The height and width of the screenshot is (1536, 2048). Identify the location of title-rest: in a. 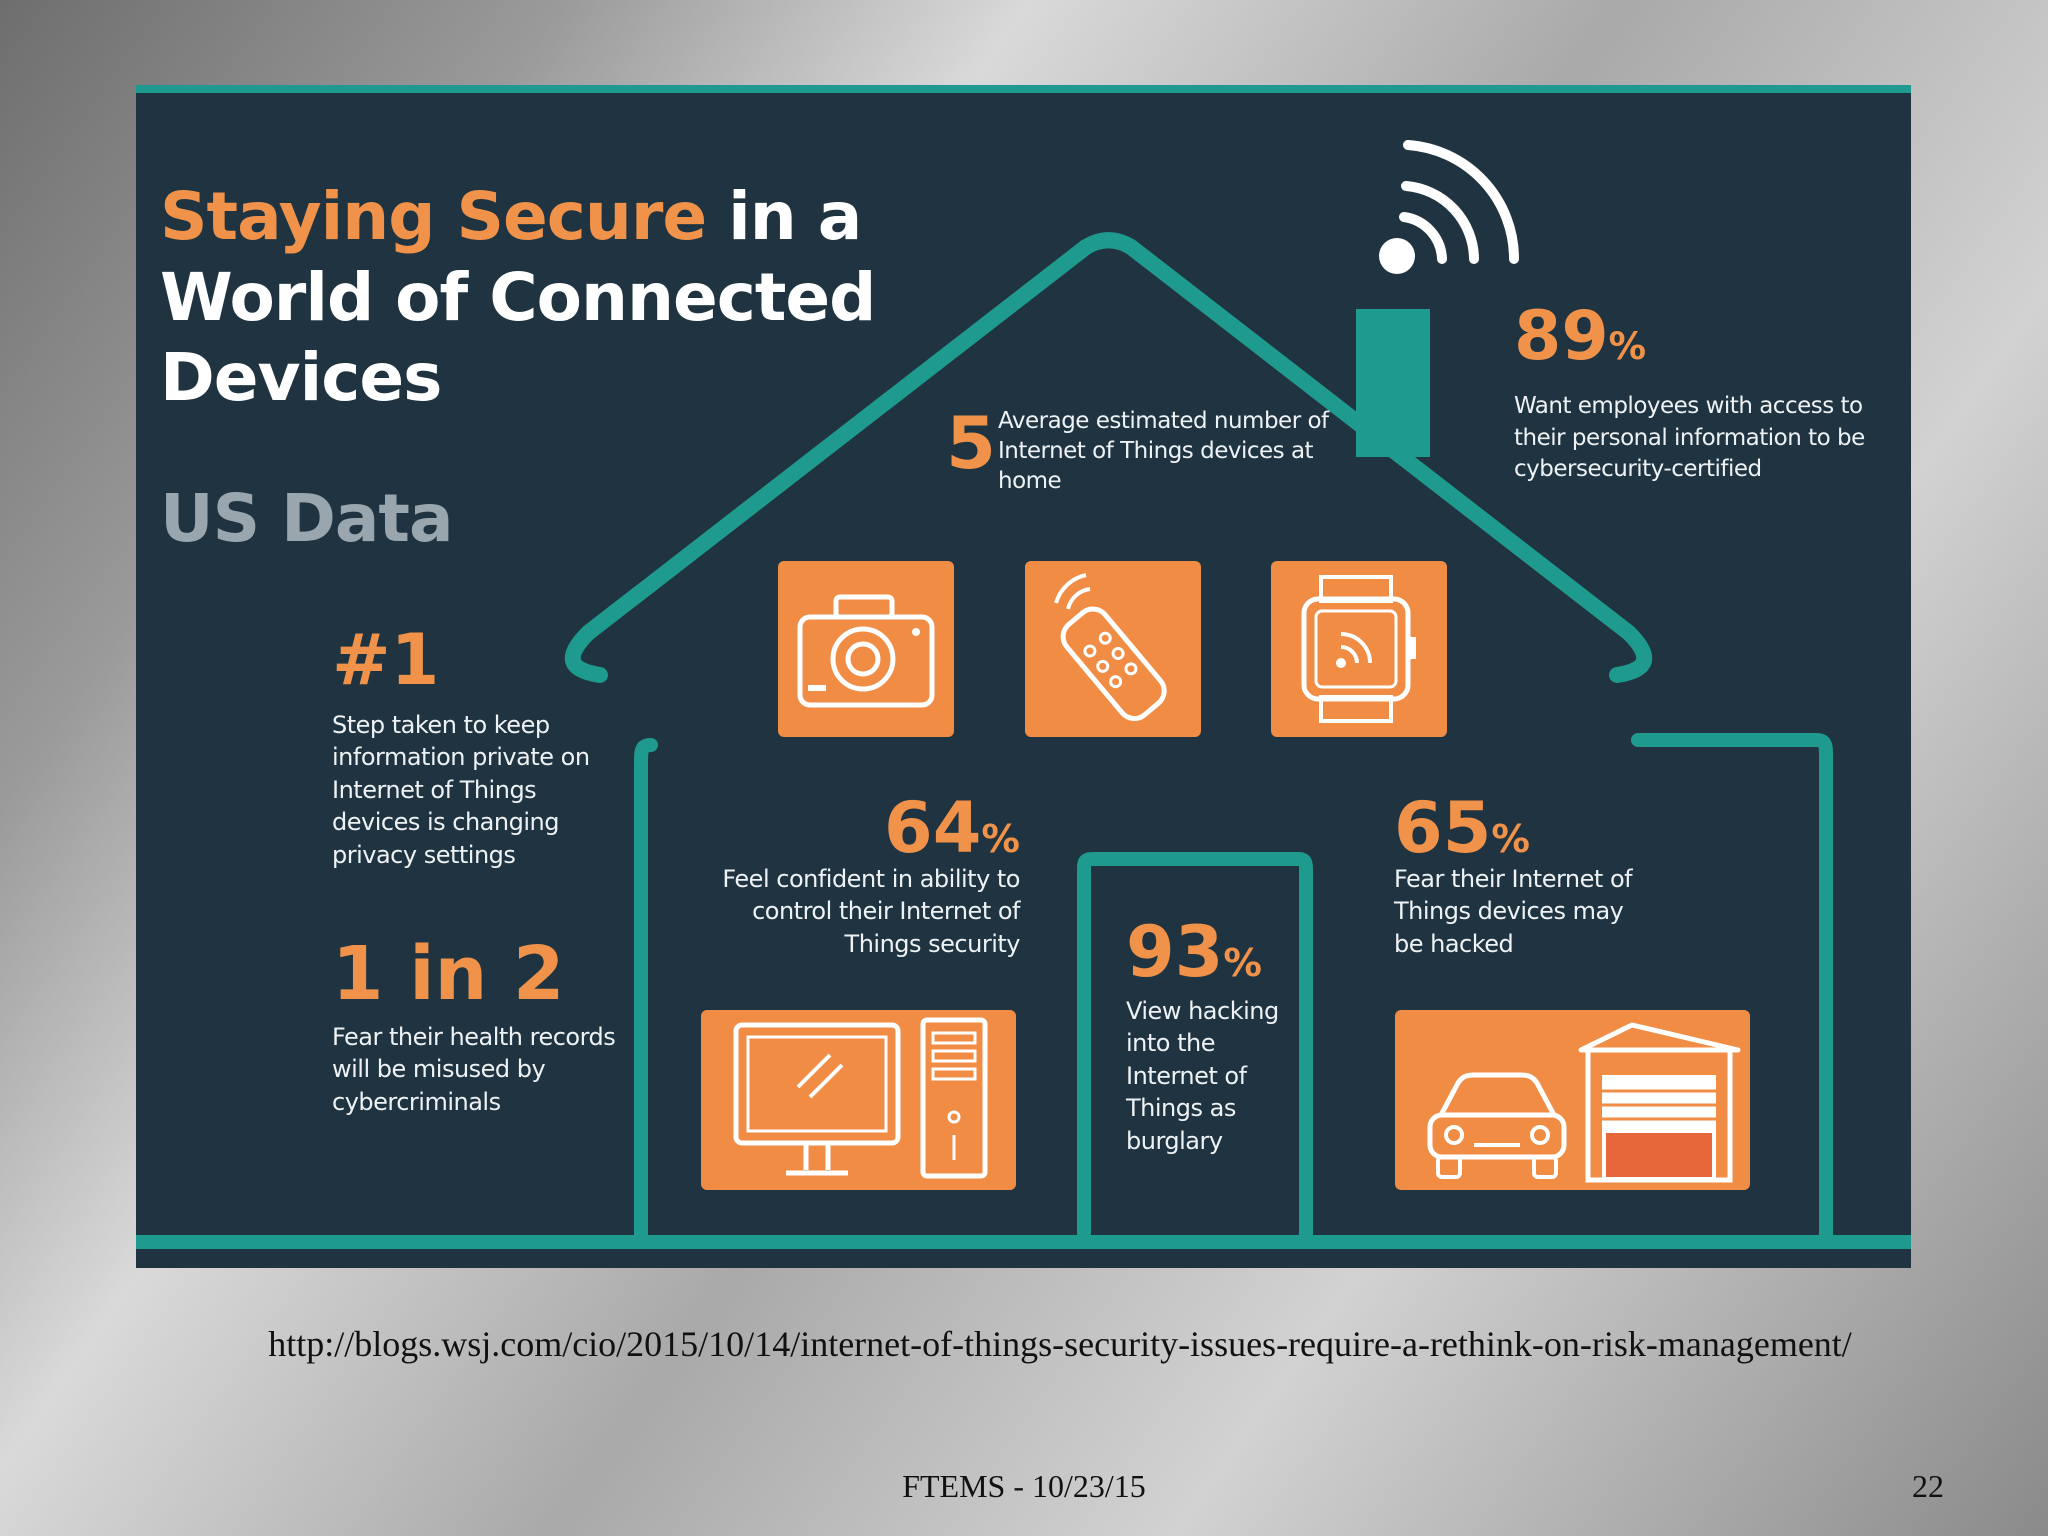
(784, 216).